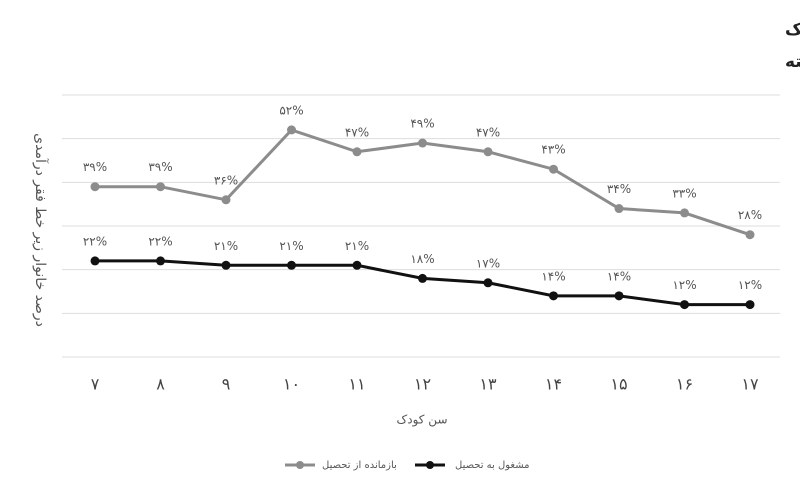 Image resolution: width=800 pixels, height=488 pixels. What do you see at coordinates (618, 384) in the screenshot?
I see `x-tick-label: ۱۵` at bounding box center [618, 384].